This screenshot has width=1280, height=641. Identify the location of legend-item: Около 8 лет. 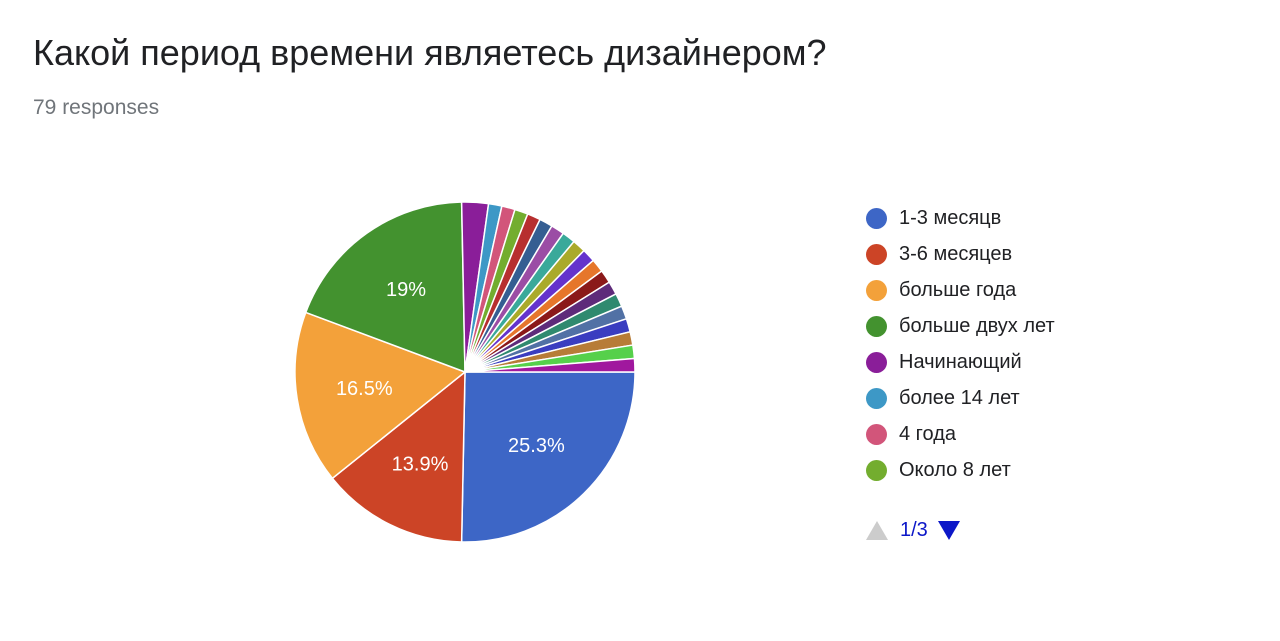
(1016, 470).